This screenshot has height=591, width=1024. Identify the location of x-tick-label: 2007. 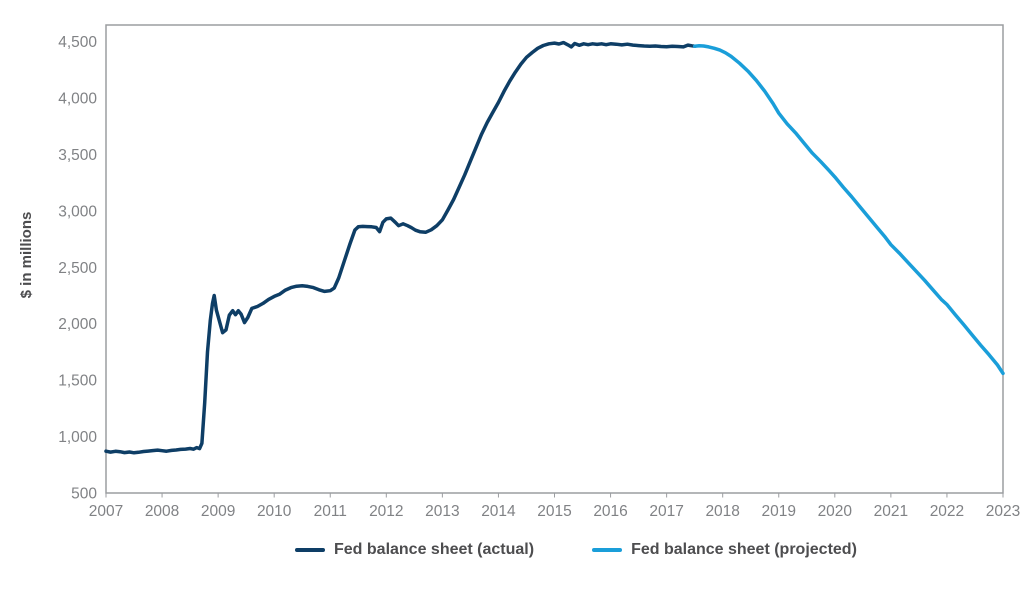
(106, 511).